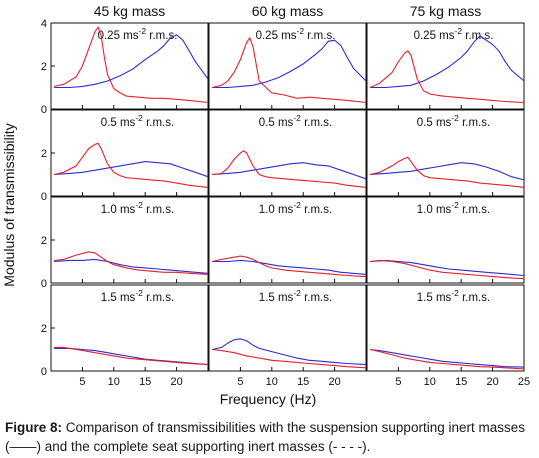 This screenshot has height=458, width=539. Describe the element at coordinates (34, 427) in the screenshot. I see `caption-label: Figure 8:` at that location.